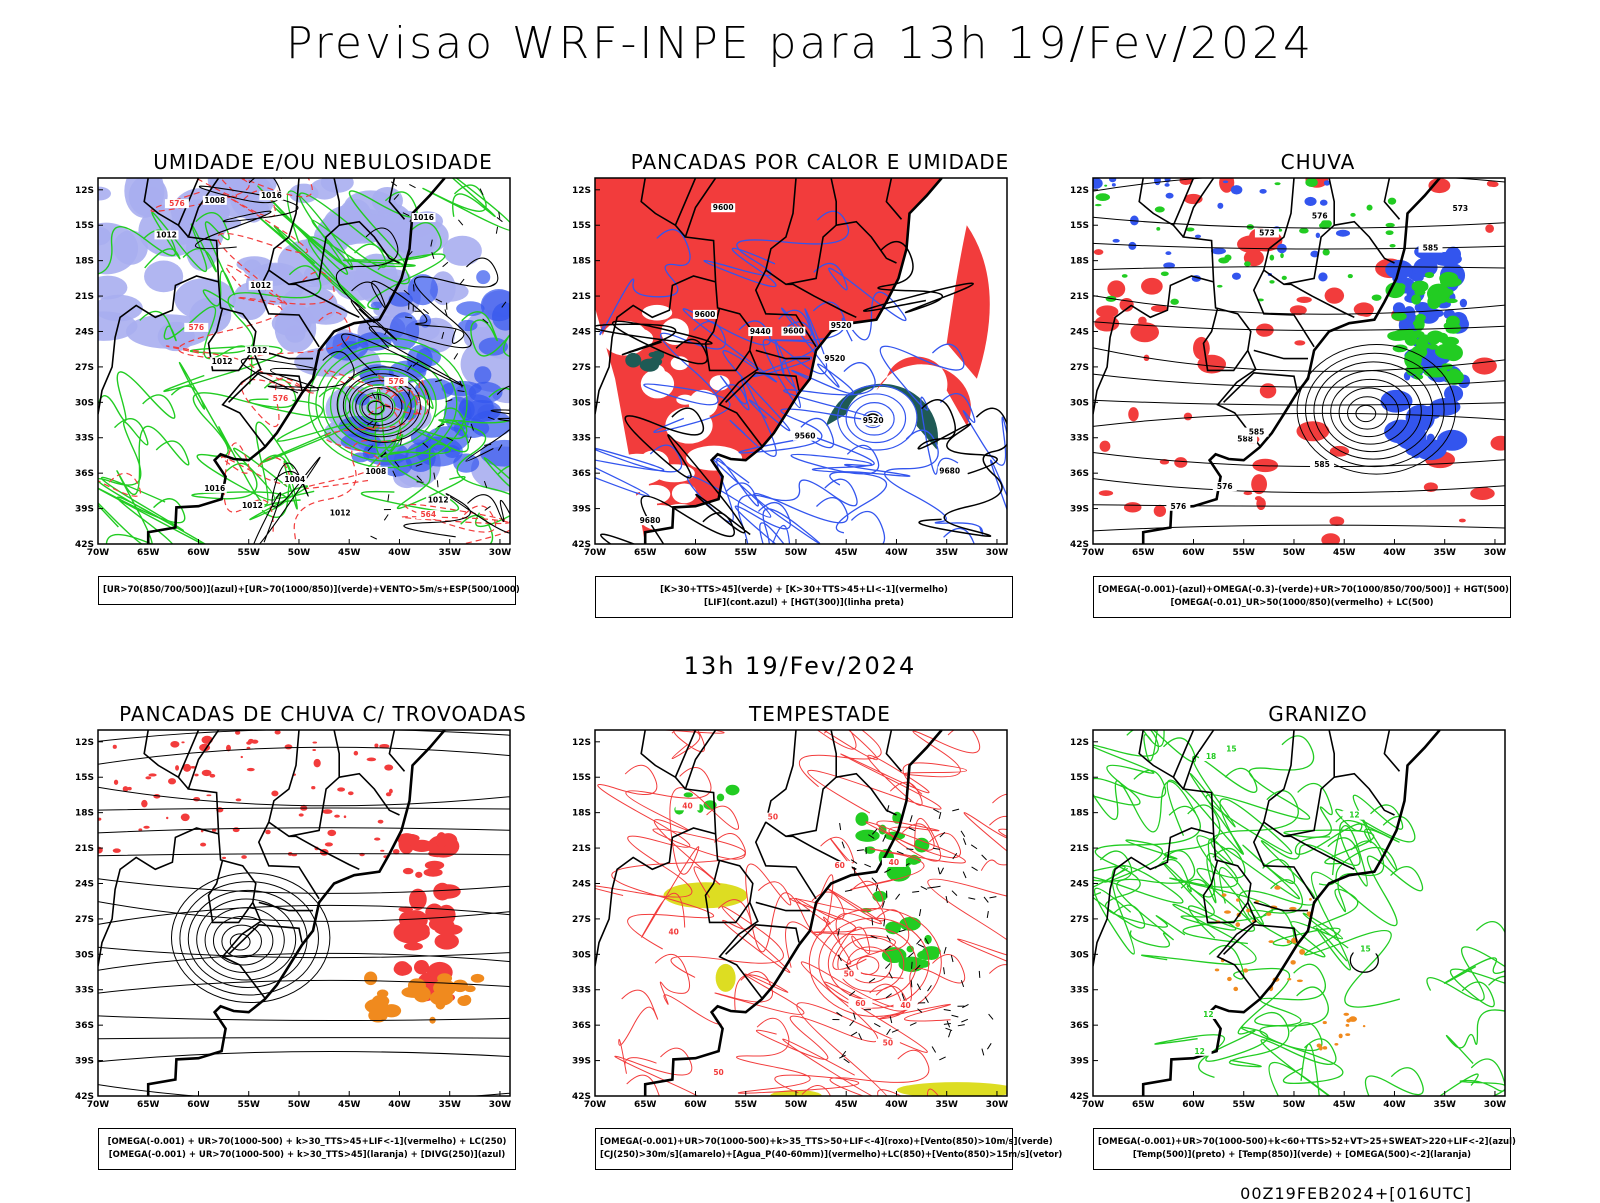 This screenshot has width=1600, height=1203. What do you see at coordinates (581, 920) in the screenshot?
I see `lat-label: 27S` at bounding box center [581, 920].